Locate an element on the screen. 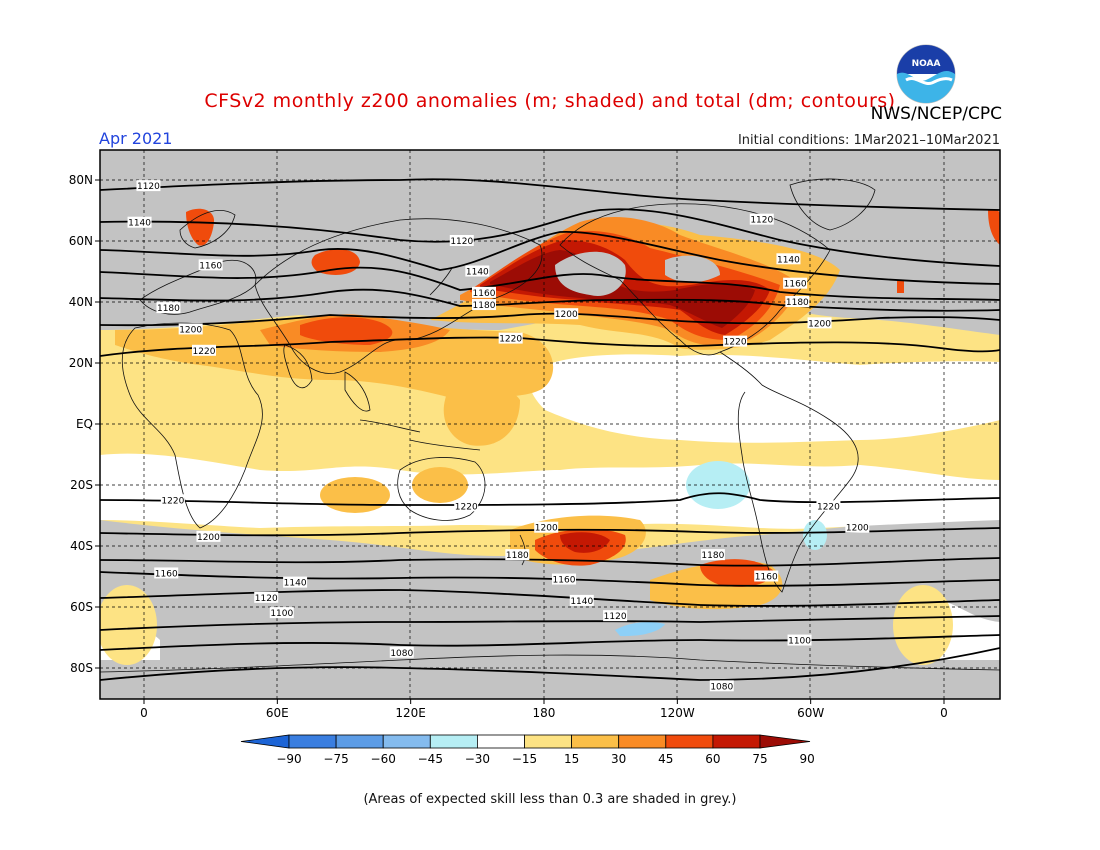 The image size is (1100, 850). latitude-label: 20N is located at coordinates (81, 363).